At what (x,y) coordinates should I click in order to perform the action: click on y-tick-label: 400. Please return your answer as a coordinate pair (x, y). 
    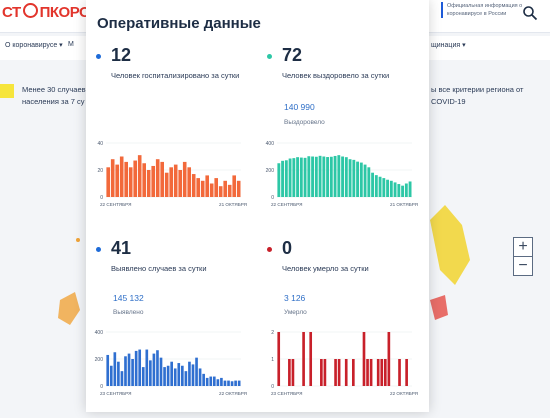
    Looking at the image, I should click on (99, 333).